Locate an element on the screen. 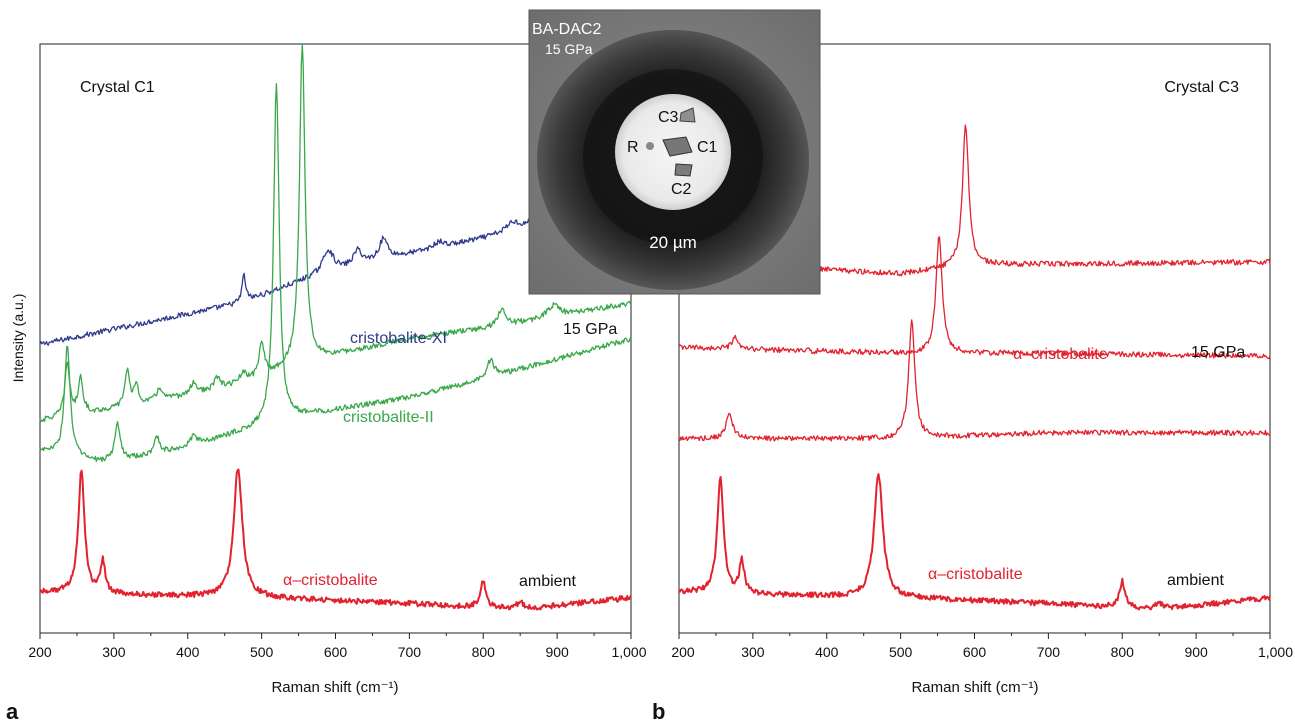 This screenshot has width=1295, height=722. panel-a-x-ticks: 200 300 400 500 600 700 800 900 1,000 is located at coordinates (337, 646).